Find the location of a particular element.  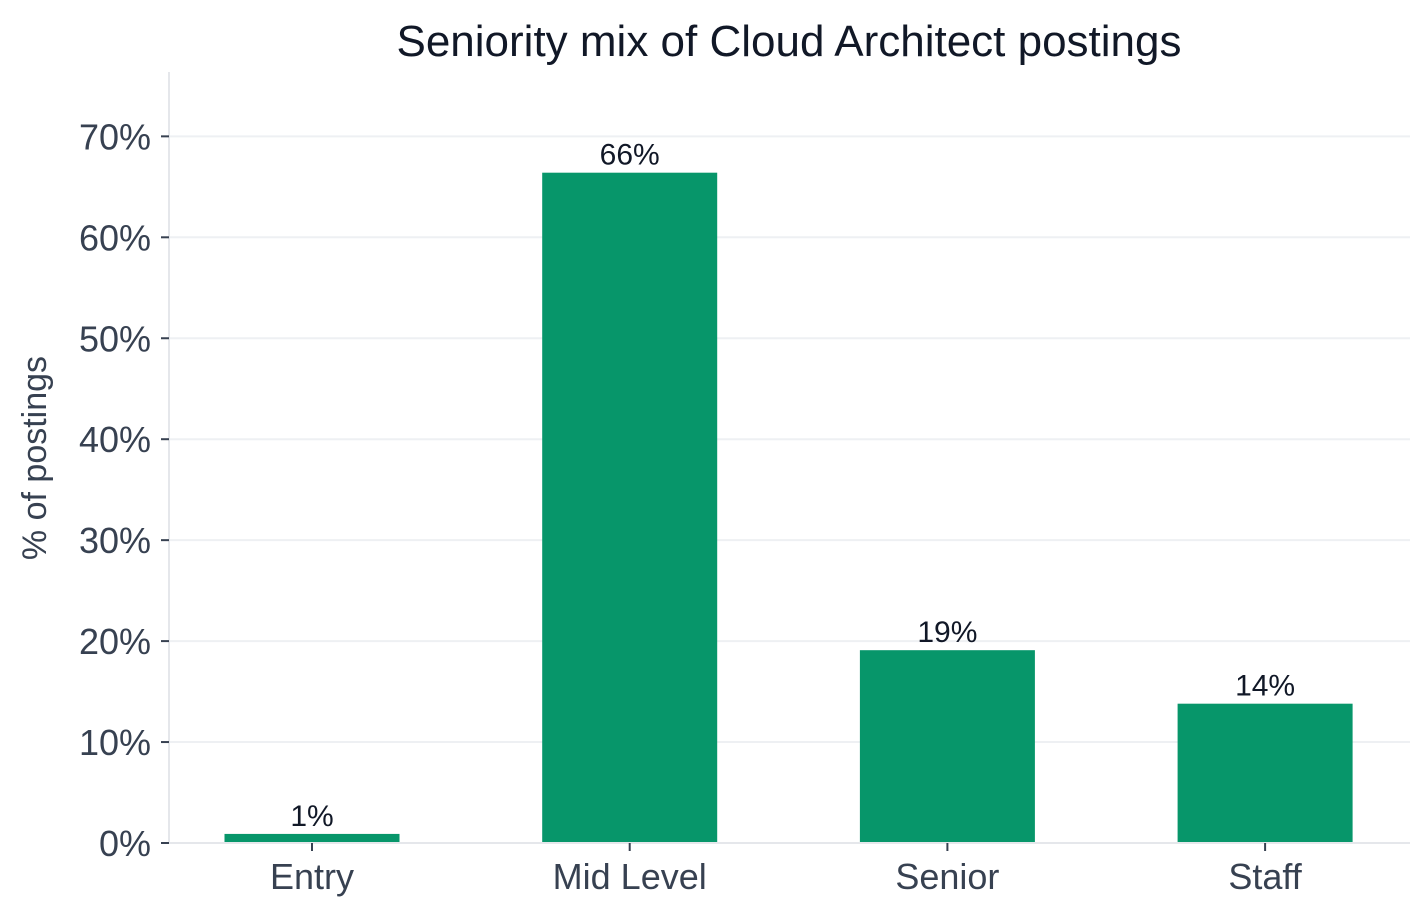

y-tick-label: 70% is located at coordinates (115, 136).